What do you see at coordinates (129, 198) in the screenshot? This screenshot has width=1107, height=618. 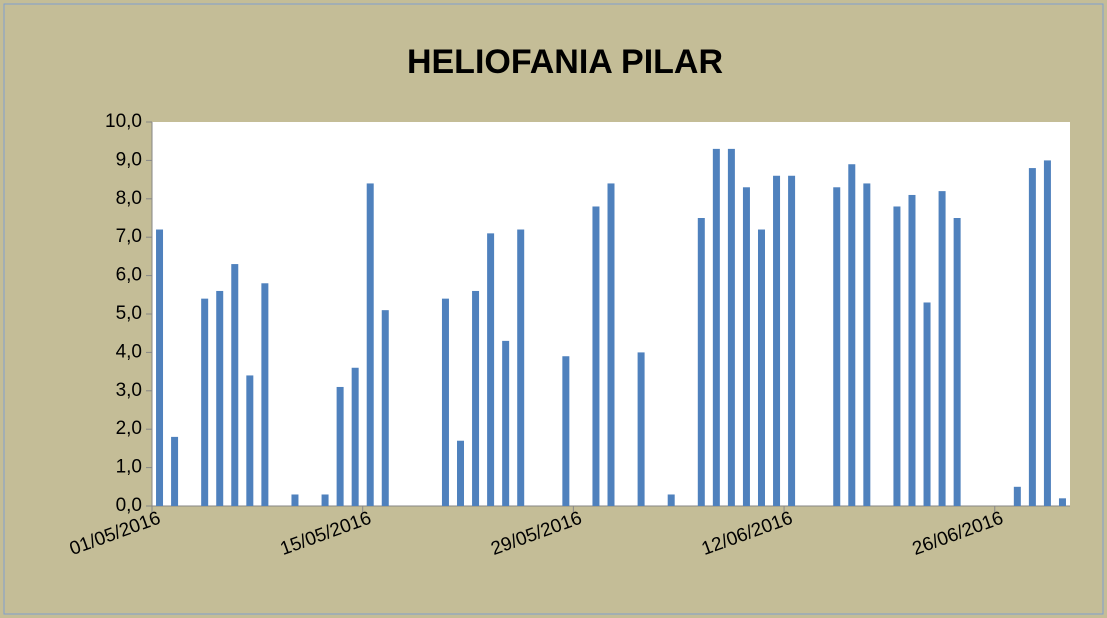 I see `y-tick-label: 8,0` at bounding box center [129, 198].